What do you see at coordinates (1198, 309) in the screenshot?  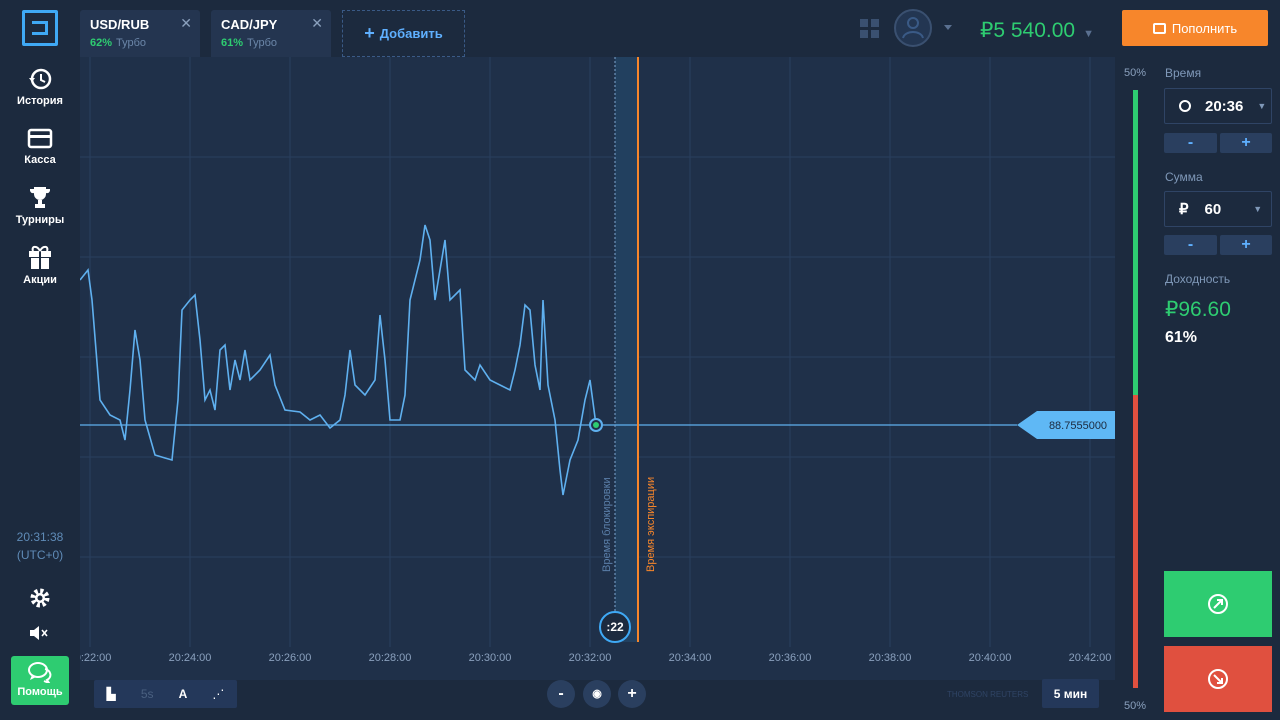 I see `profit-value: ₽96.60` at bounding box center [1198, 309].